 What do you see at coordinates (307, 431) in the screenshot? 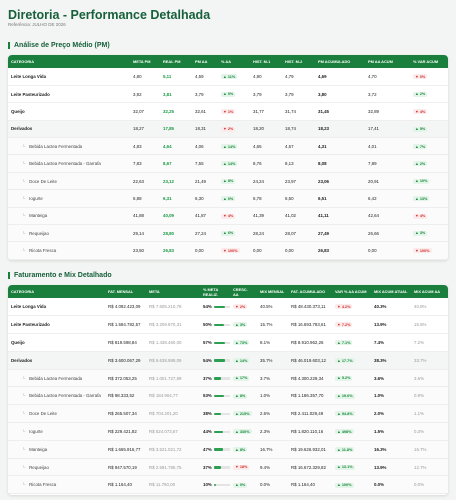
I see `cell-text: R$ 1.820.110,16` at bounding box center [307, 431].